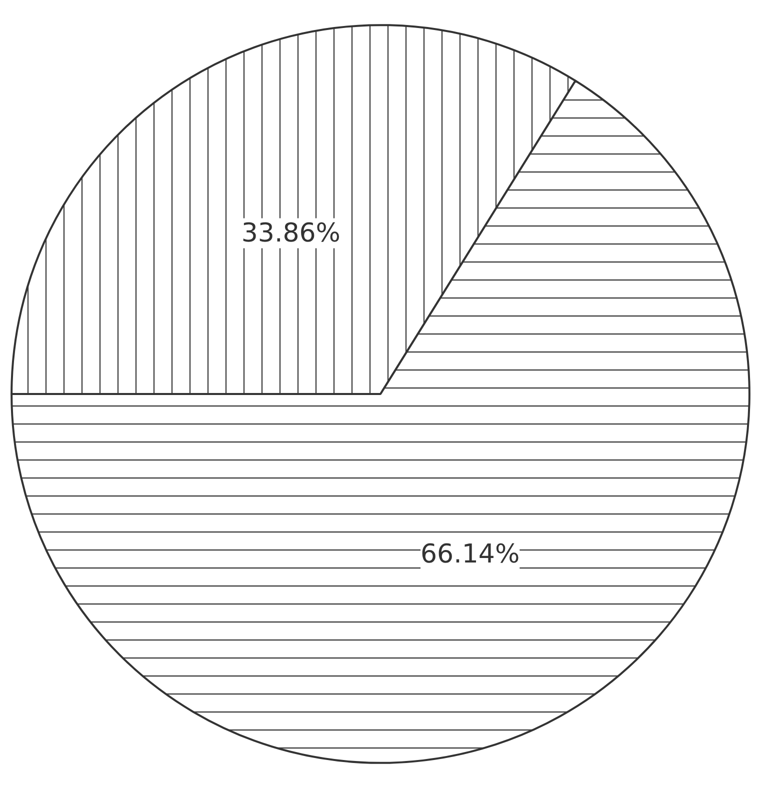 This screenshot has width=760, height=787. I want to click on data-label: 33.86%, so click(290, 233).